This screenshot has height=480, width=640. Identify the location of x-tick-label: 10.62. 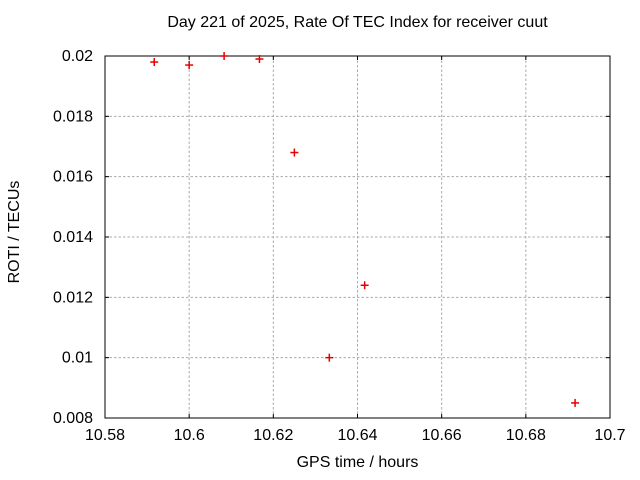
(273, 435).